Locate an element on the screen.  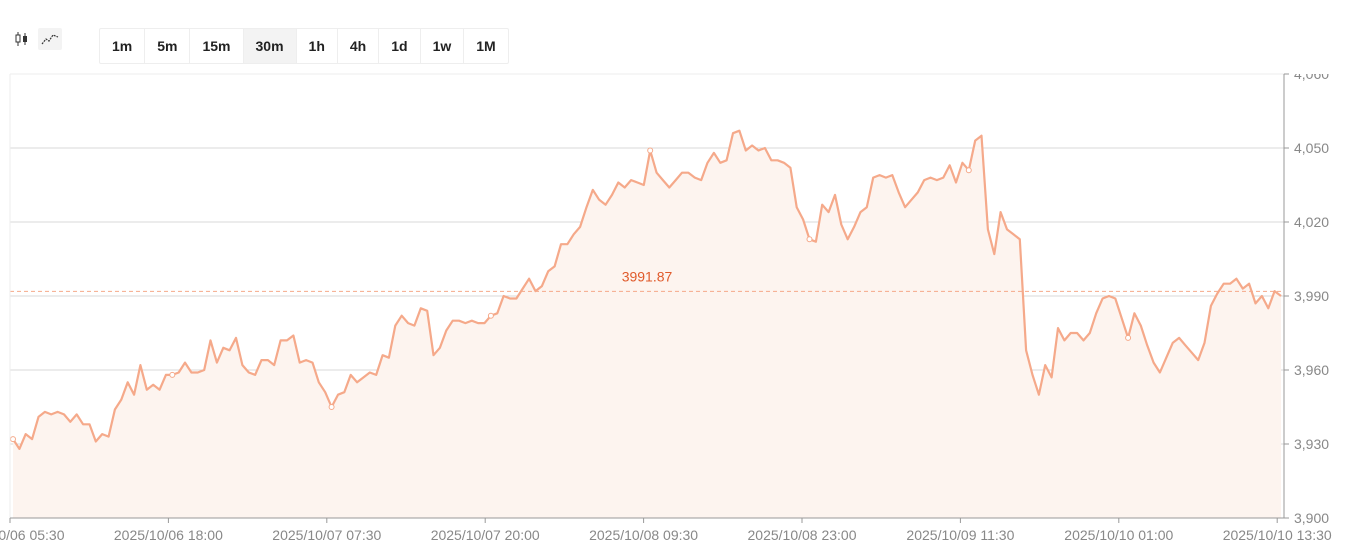
interval-5m-button: 5m is located at coordinates (168, 46).